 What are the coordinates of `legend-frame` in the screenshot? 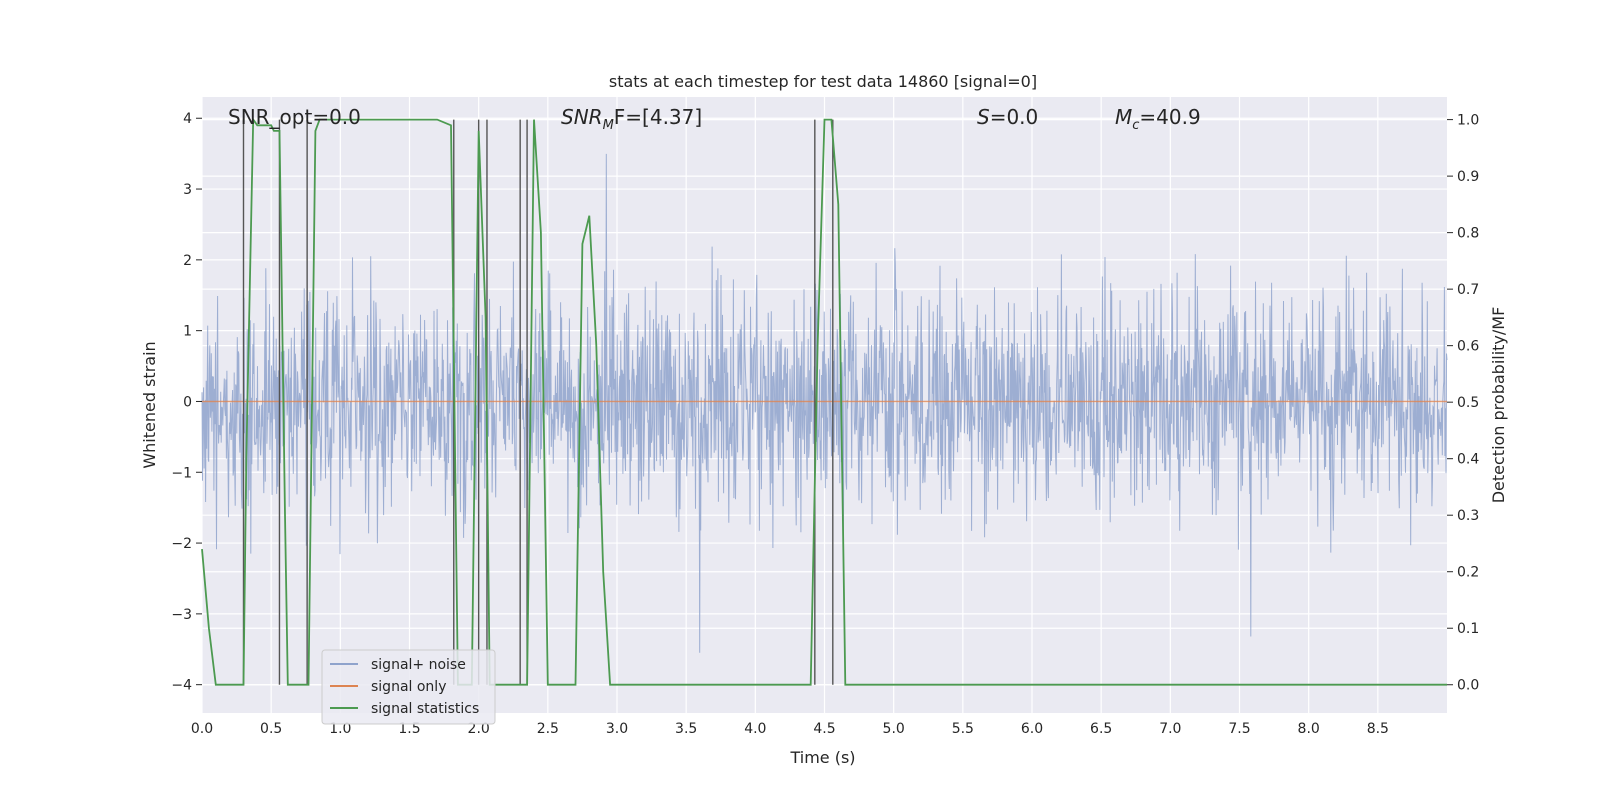 It's located at (408, 687).